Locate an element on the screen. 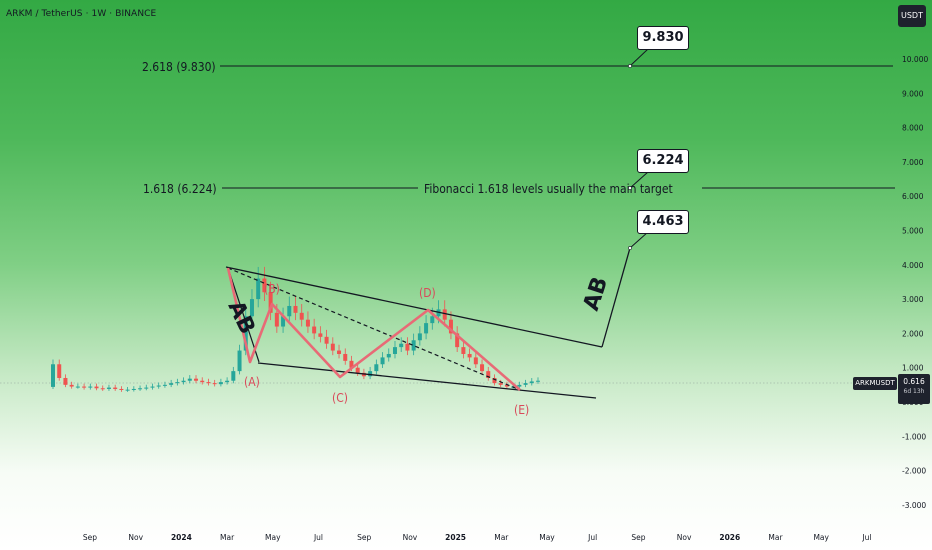 The width and height of the screenshot is (932, 550). bar-countdown: 6d 13h is located at coordinates (914, 391).